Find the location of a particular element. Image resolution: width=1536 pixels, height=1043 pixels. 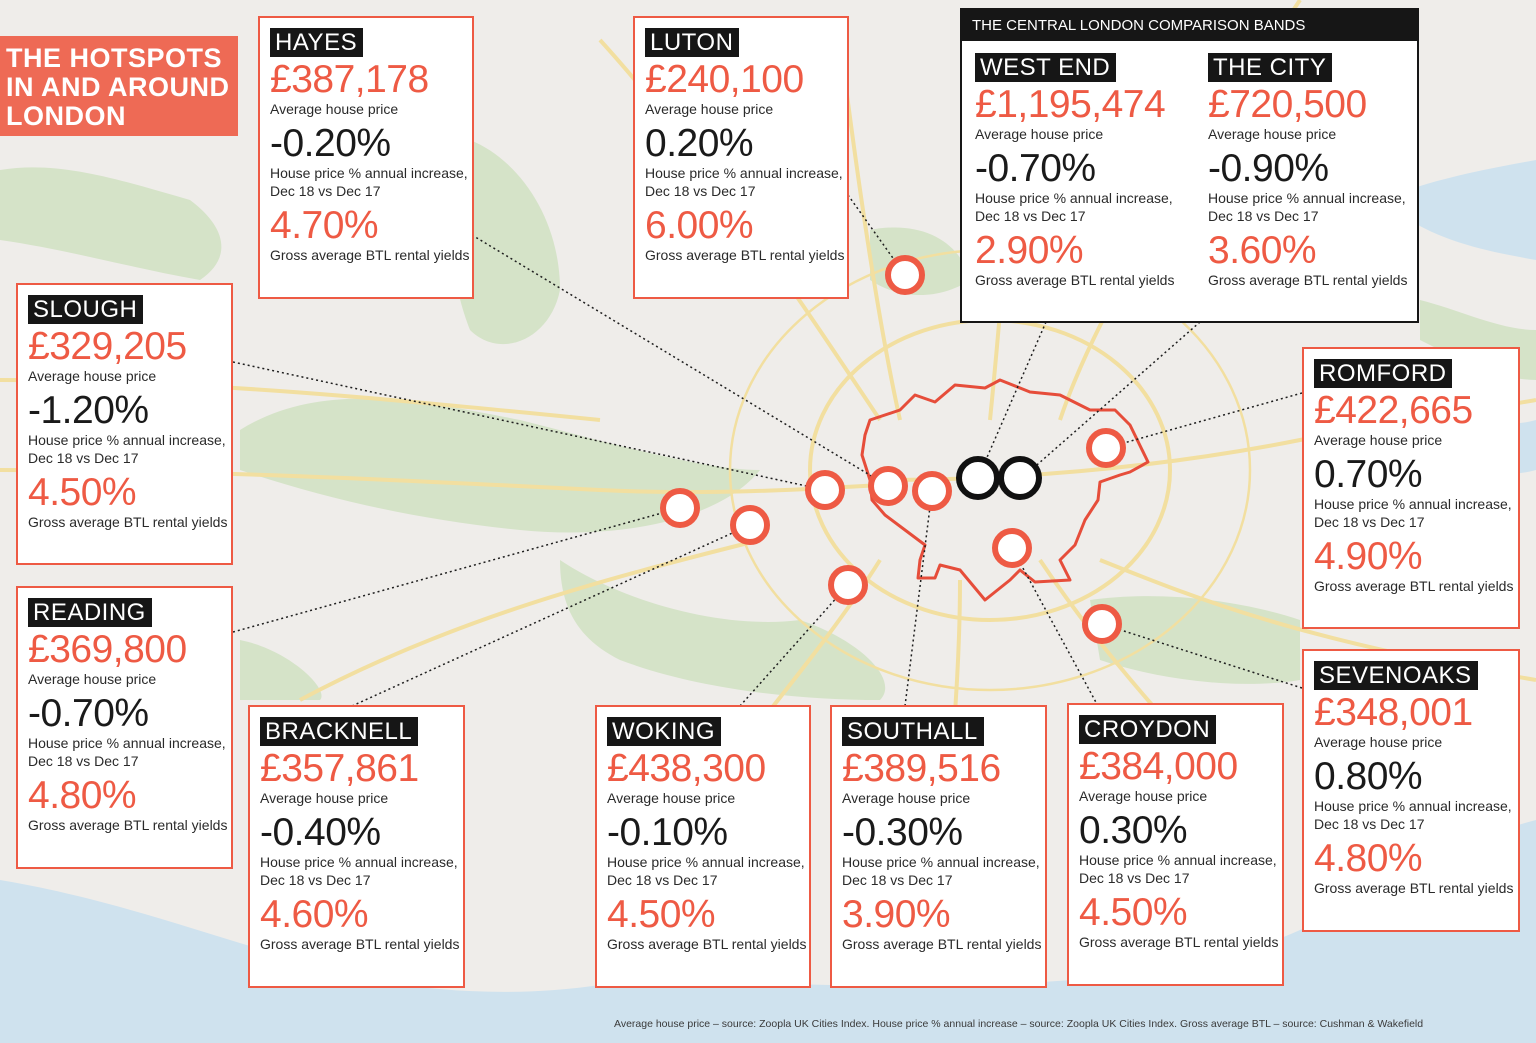

average-price: £422,665 is located at coordinates (1393, 410).